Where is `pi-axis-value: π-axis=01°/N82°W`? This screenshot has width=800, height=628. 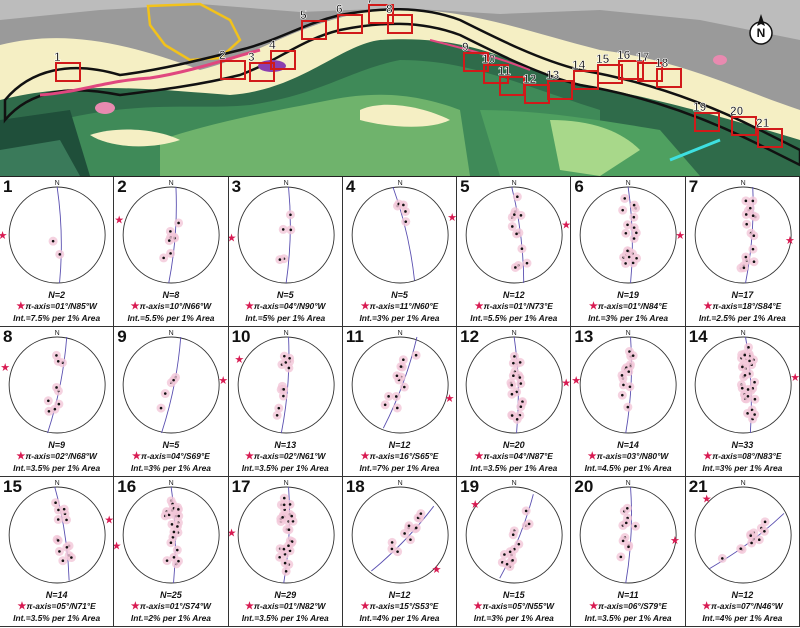 pi-axis-value: π-axis=01°/N82°W is located at coordinates (289, 606).